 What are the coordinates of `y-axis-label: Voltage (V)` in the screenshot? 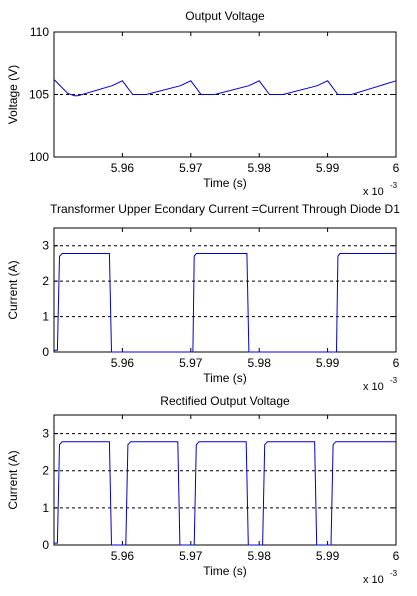 It's located at (13, 94).